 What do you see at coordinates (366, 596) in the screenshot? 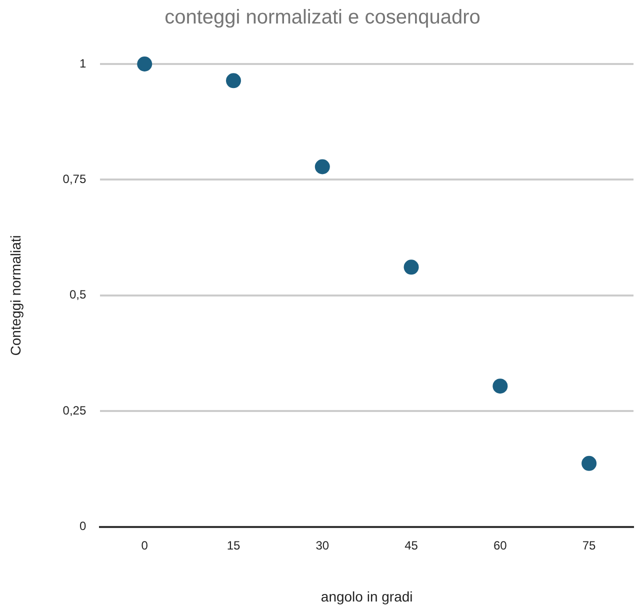
I see `x-axis-title: angolo in gradi` at bounding box center [366, 596].